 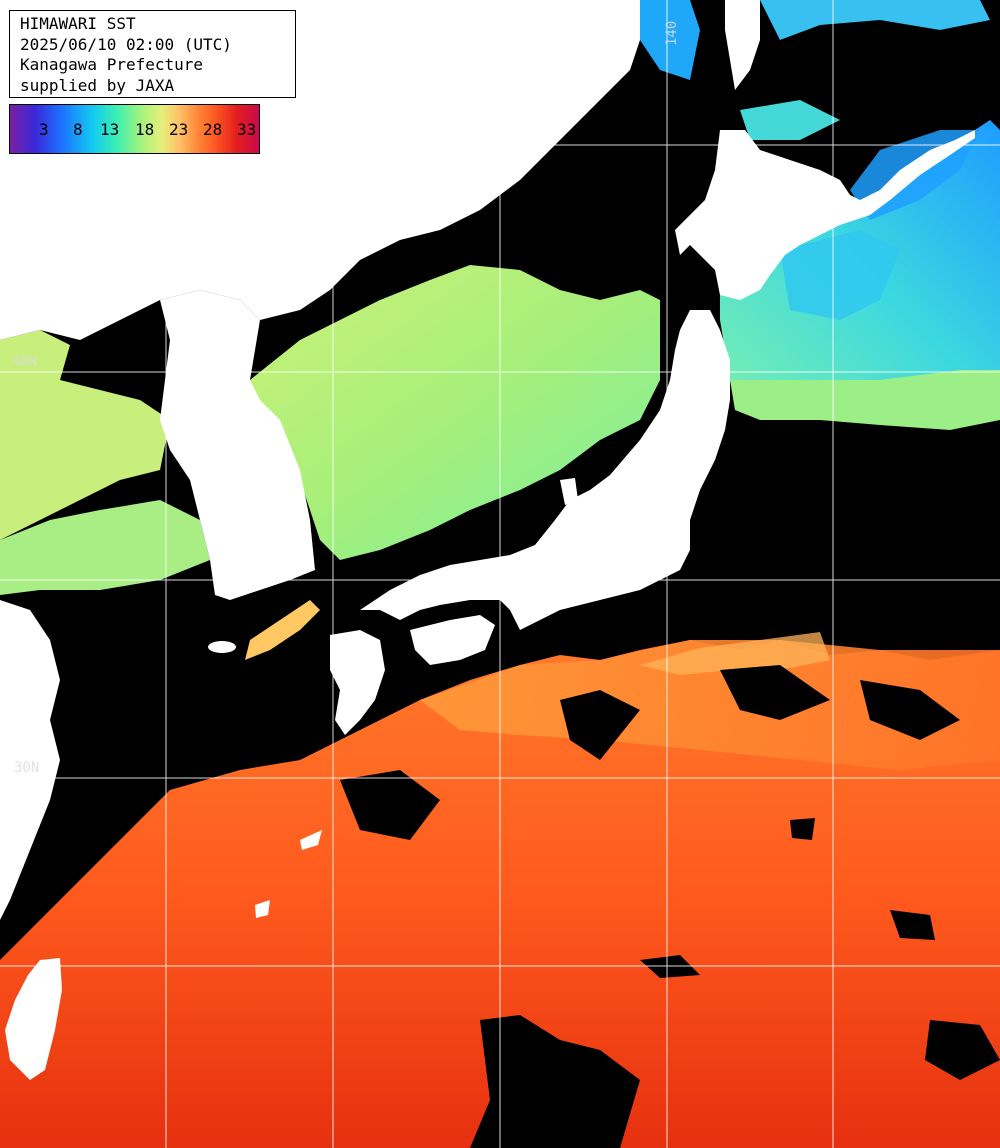 What do you see at coordinates (569, 491) in the screenshot?
I see `land-noto` at bounding box center [569, 491].